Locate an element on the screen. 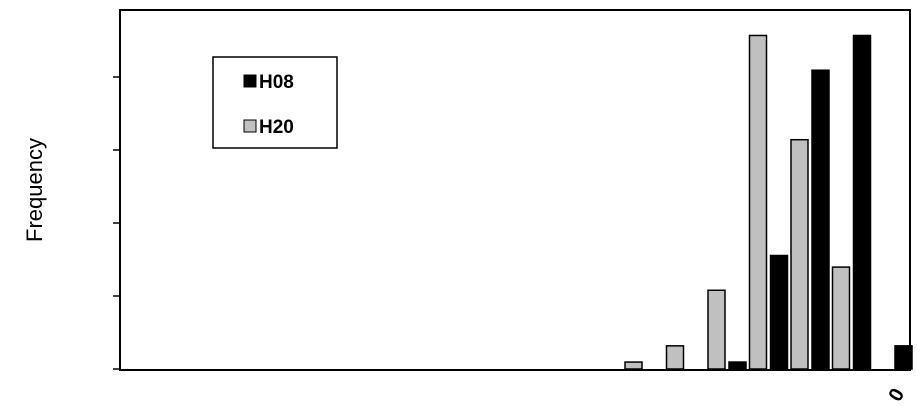  legend-swatch-h20 is located at coordinates (250, 126).